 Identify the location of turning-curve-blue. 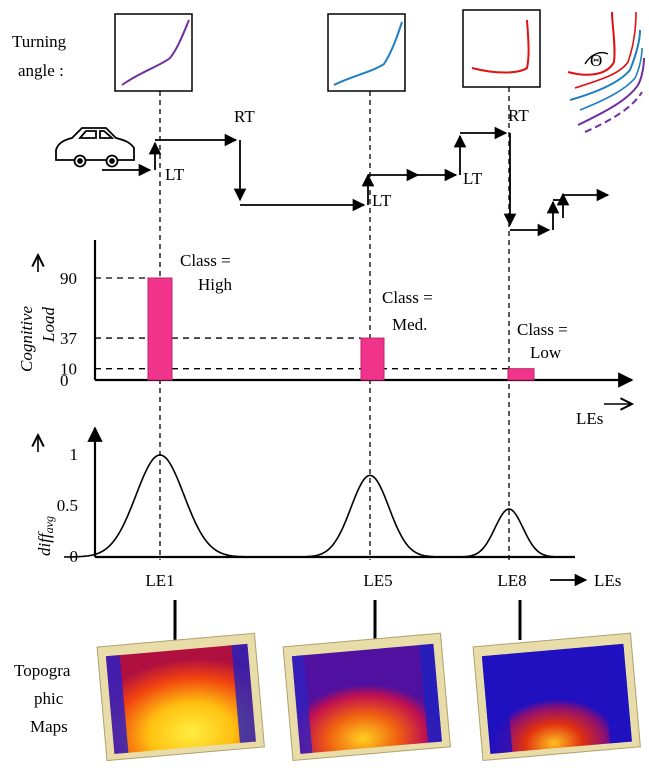
(368, 53).